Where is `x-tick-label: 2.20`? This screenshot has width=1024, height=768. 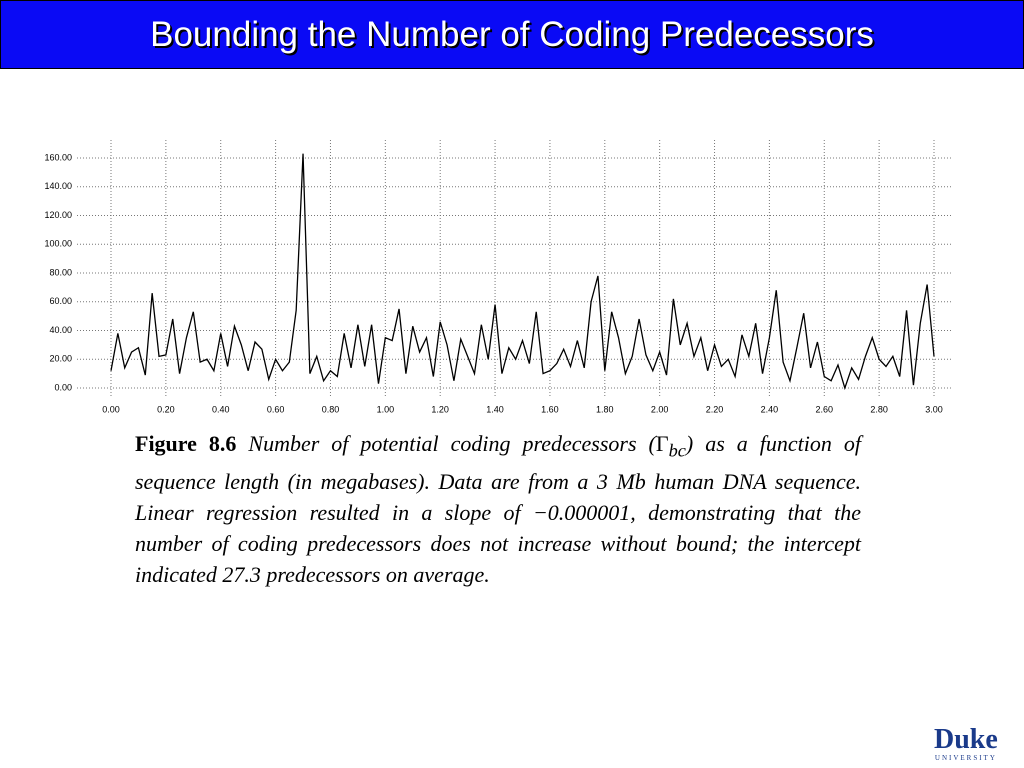 x-tick-label: 2.20 is located at coordinates (715, 409).